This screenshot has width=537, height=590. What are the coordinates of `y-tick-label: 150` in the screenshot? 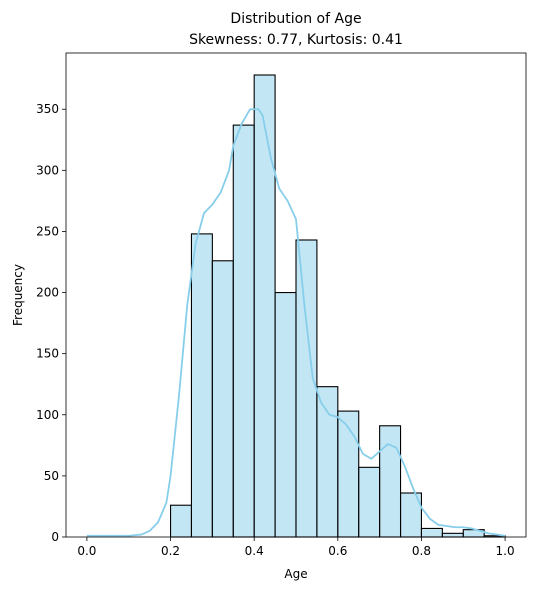 It's located at (47, 354).